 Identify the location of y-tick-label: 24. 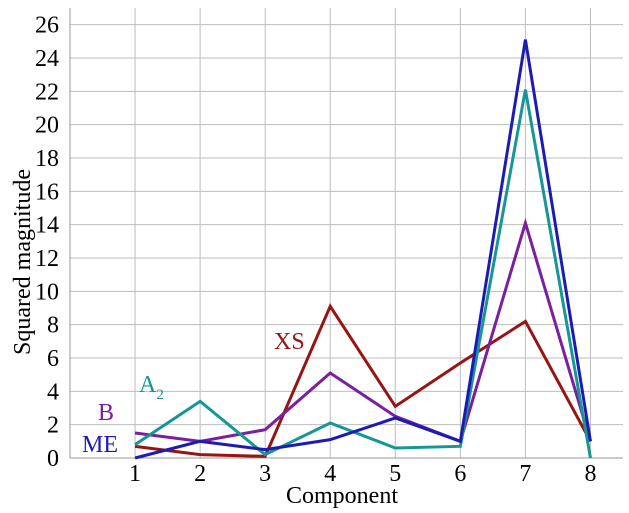
(47, 59).